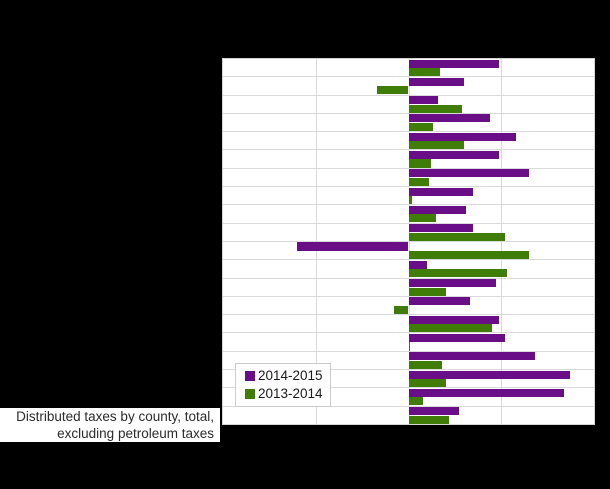 The width and height of the screenshot is (610, 489). I want to click on legend: 2014-2015 2013-2014, so click(283, 385).